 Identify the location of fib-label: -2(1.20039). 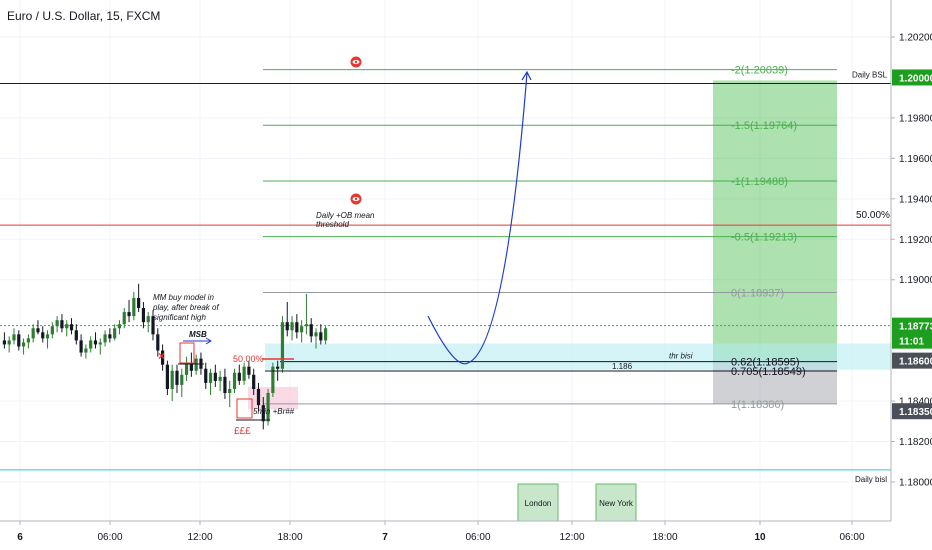
(759, 71).